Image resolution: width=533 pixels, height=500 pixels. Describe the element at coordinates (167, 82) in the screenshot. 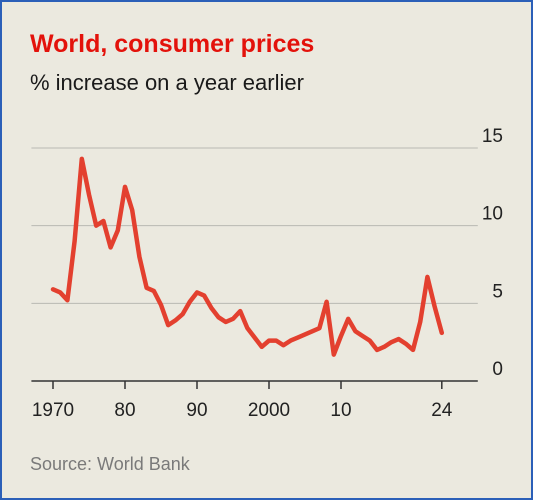

I see `chart-subtitle: % increase on a year earlier` at that location.